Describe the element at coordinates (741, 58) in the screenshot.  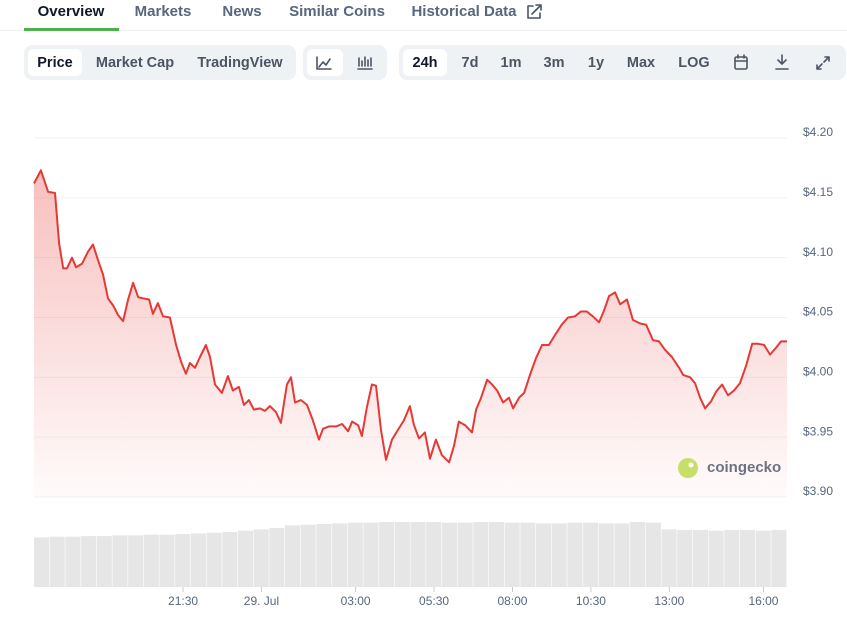
I see `calendar-icon-top` at that location.